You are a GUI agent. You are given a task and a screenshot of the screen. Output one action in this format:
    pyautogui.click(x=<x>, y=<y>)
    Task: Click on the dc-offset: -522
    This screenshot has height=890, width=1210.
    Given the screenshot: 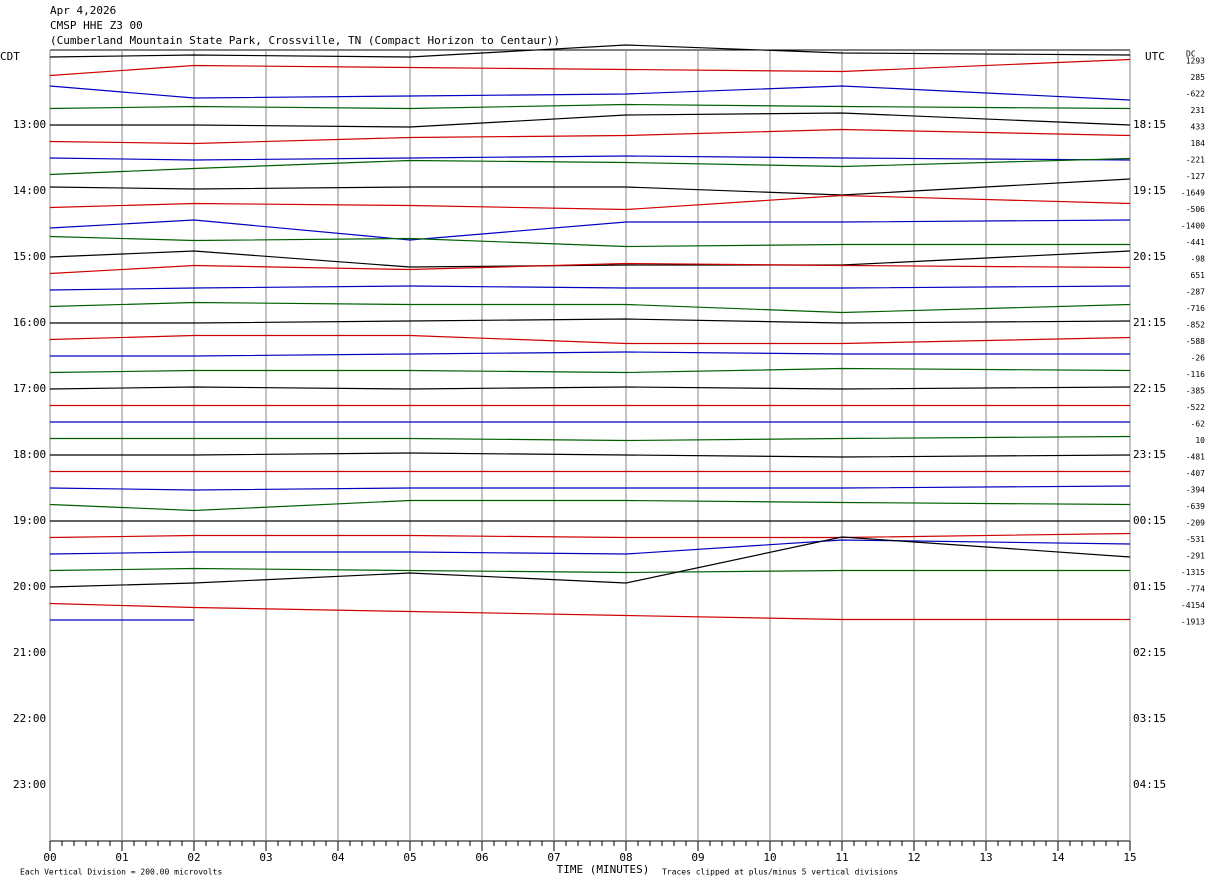 What is the action you would take?
    pyautogui.click(x=1195, y=407)
    